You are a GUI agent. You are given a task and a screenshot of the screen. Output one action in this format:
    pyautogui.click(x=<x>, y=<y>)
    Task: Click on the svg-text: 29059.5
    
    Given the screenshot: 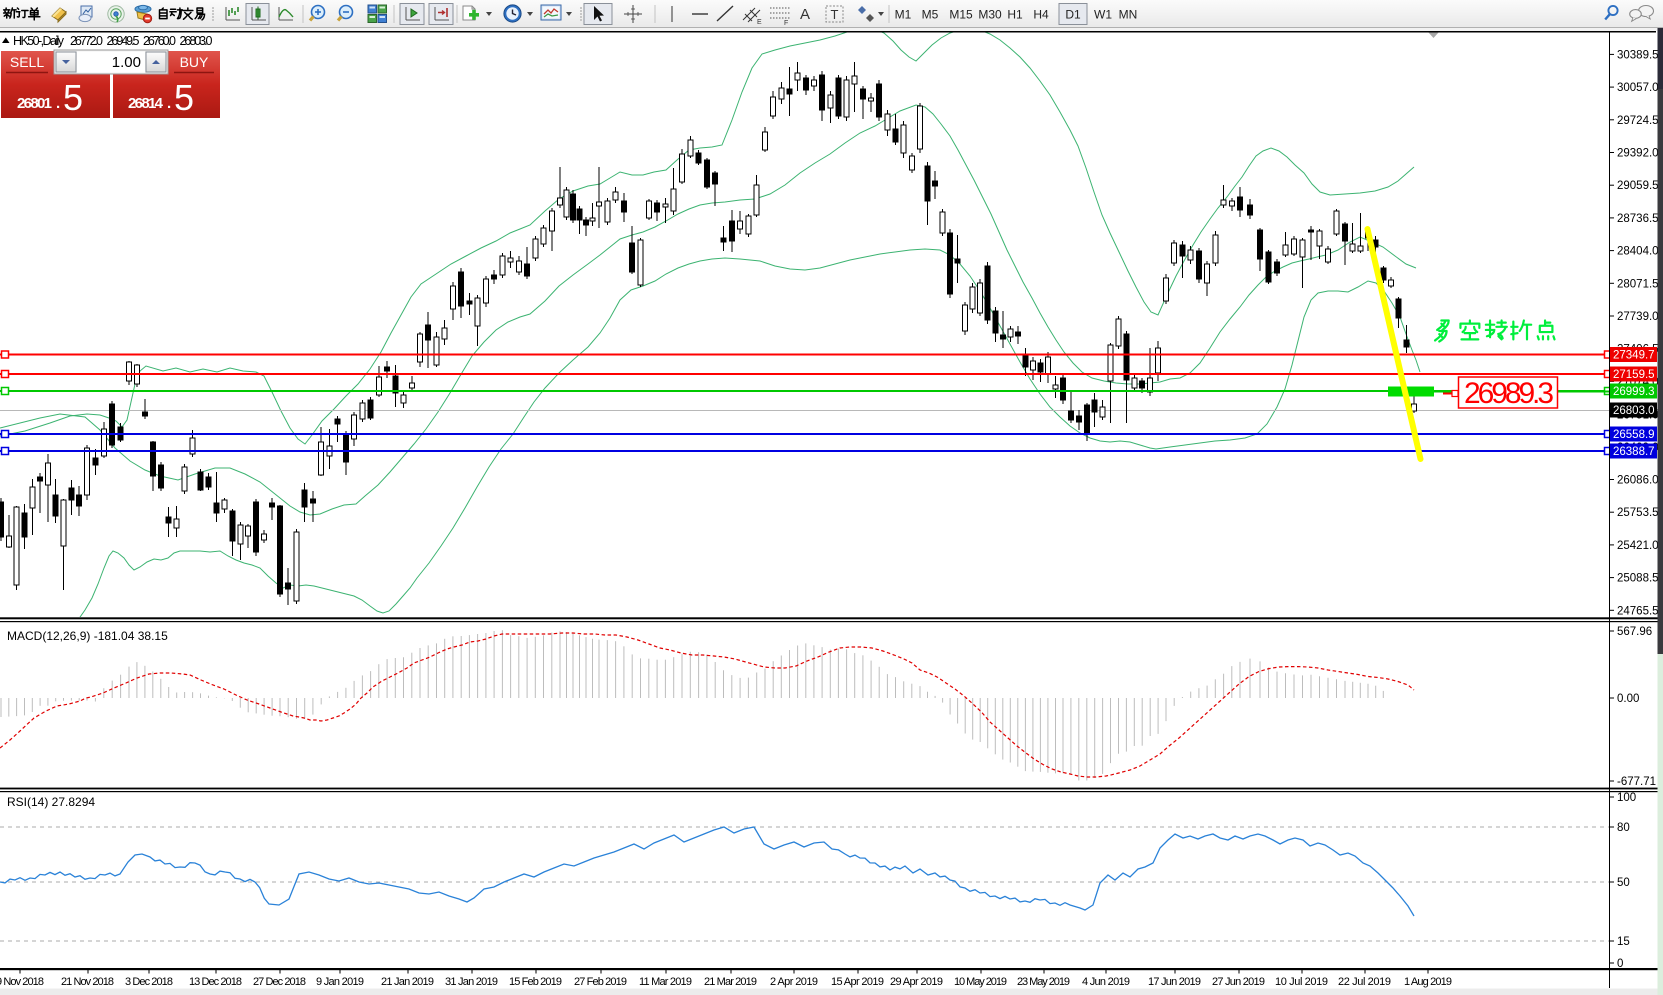 What is the action you would take?
    pyautogui.click(x=1638, y=186)
    